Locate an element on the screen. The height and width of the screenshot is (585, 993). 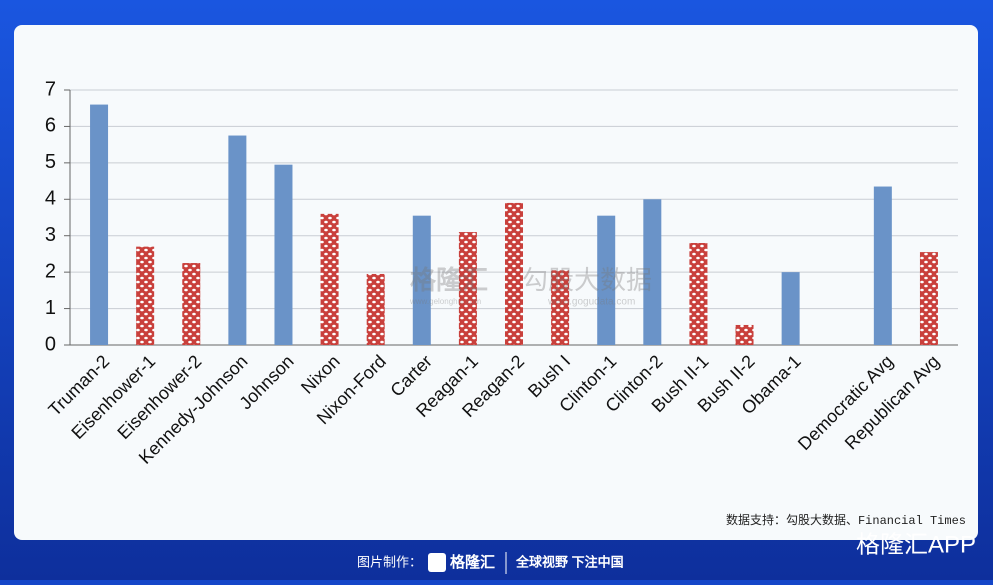
y-tick-label: 1 is located at coordinates (50, 308).